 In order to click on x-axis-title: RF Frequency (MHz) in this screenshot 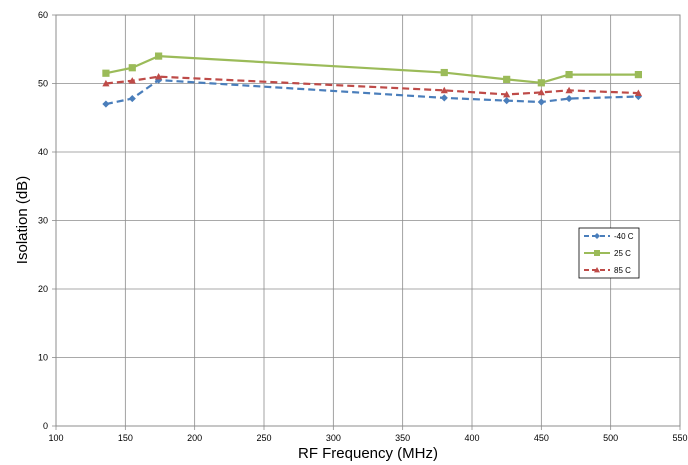, I will do `click(368, 453)`.